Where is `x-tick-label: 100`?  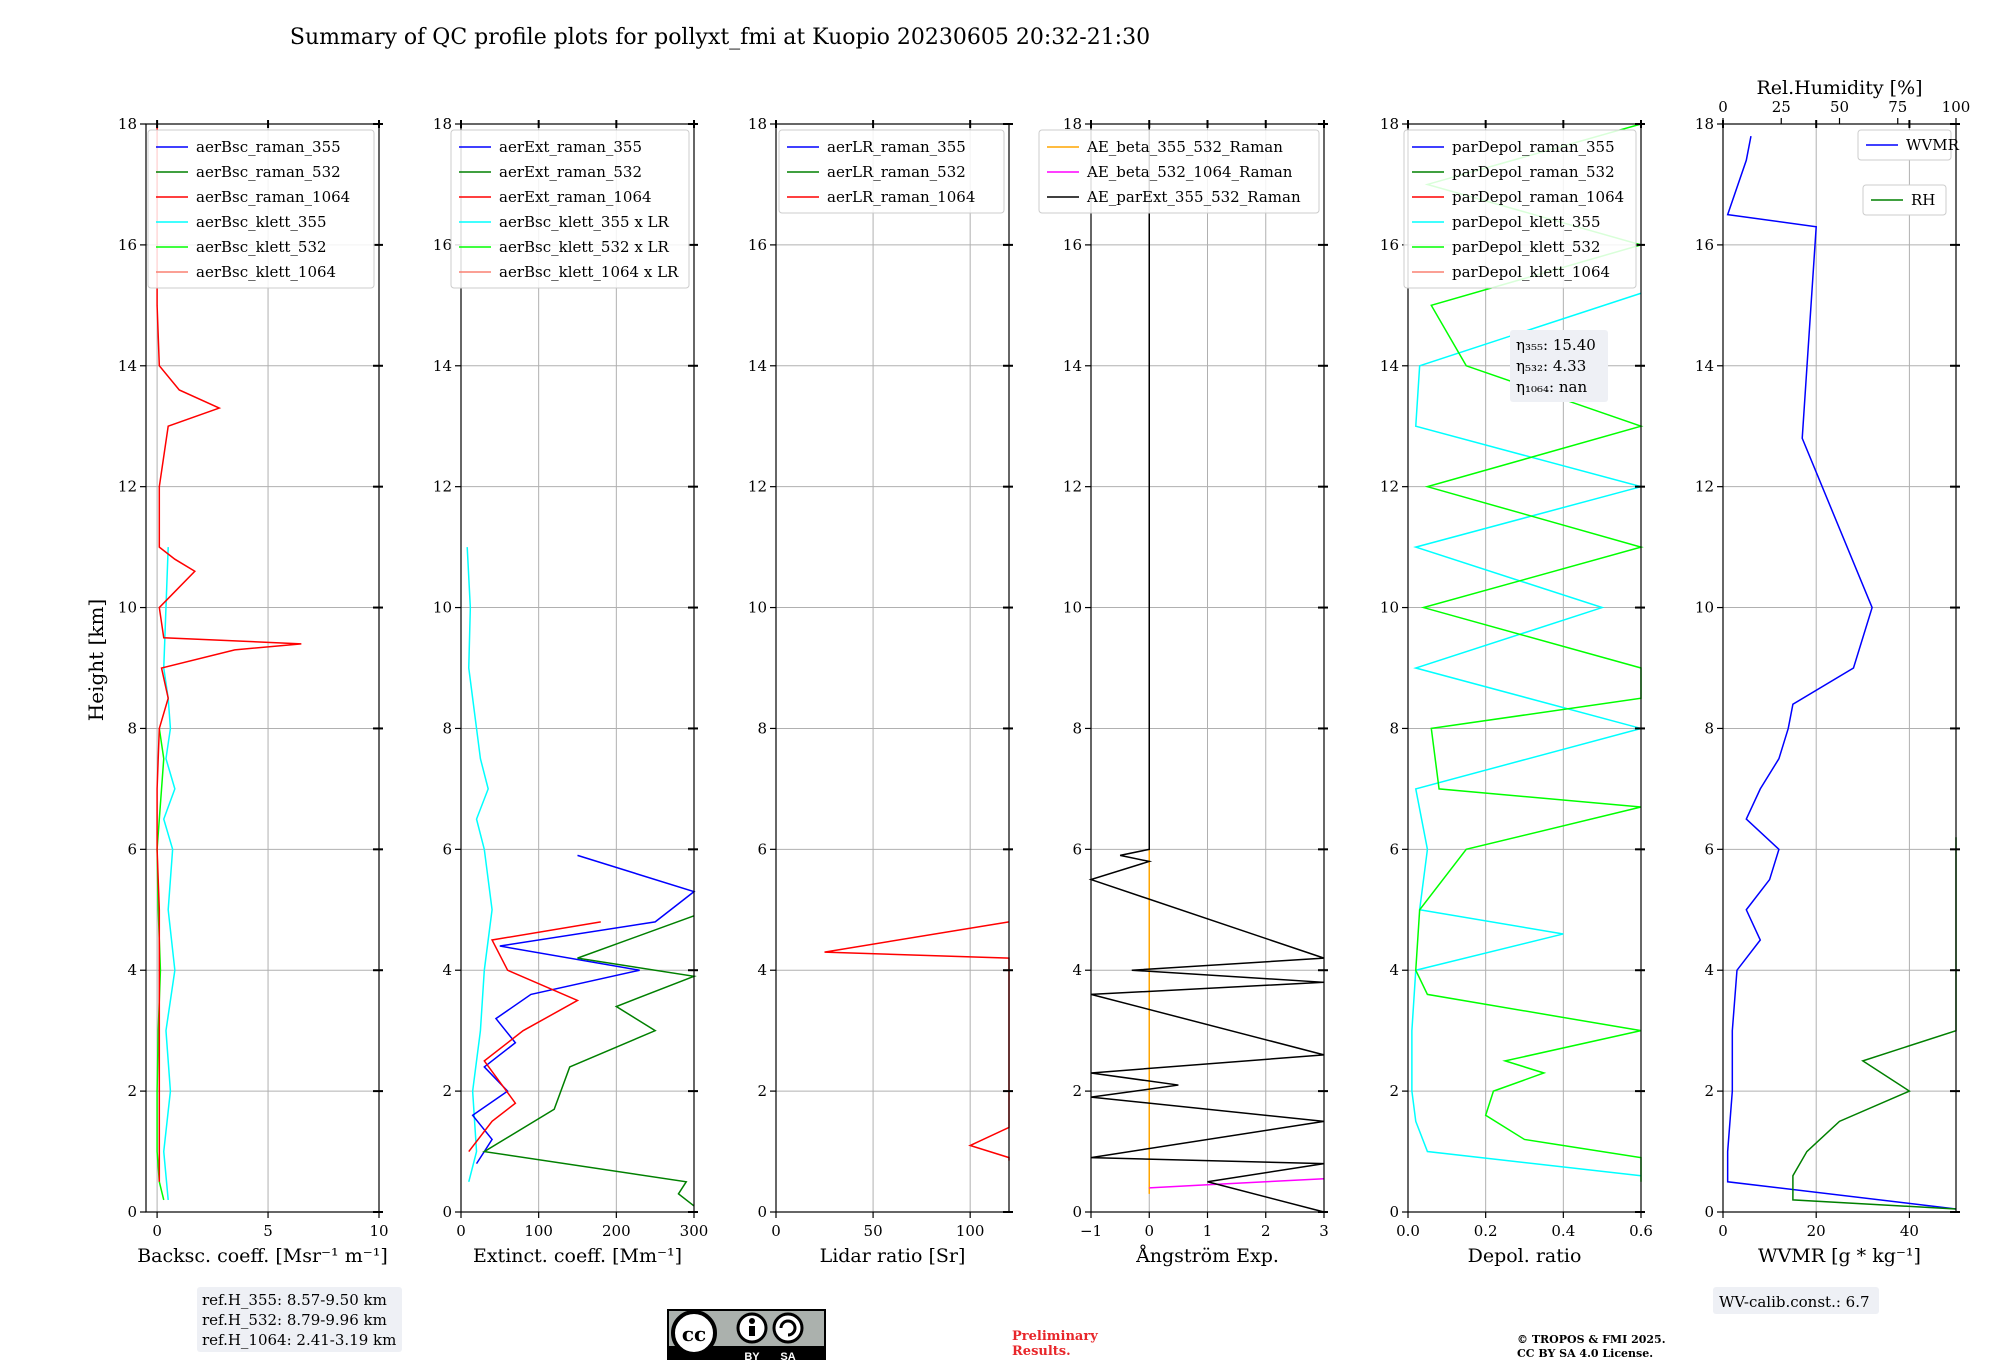 x-tick-label: 100 is located at coordinates (970, 1231).